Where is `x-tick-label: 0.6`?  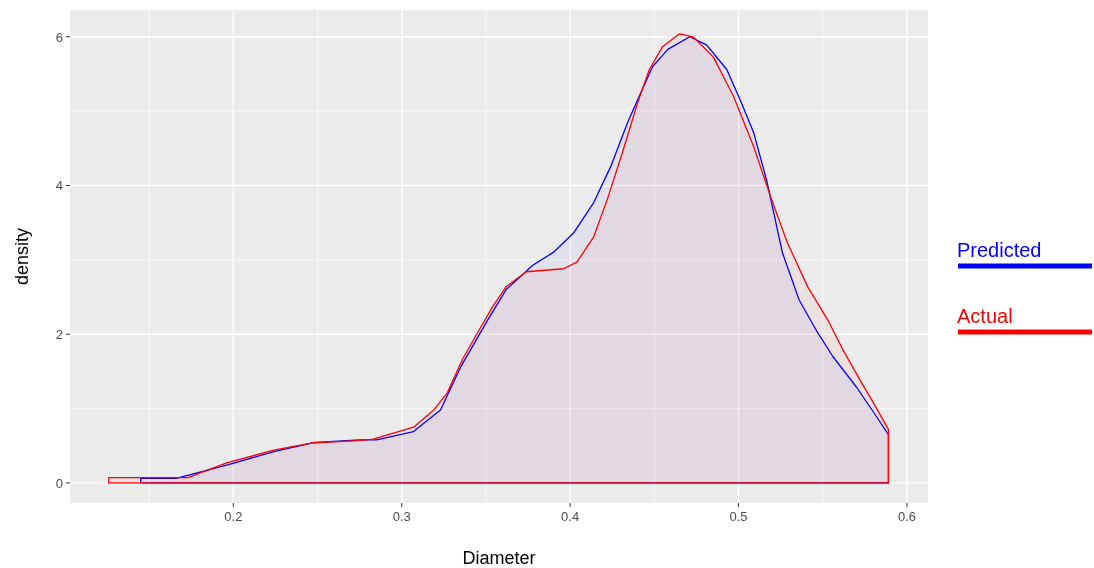 x-tick-label: 0.6 is located at coordinates (906, 516).